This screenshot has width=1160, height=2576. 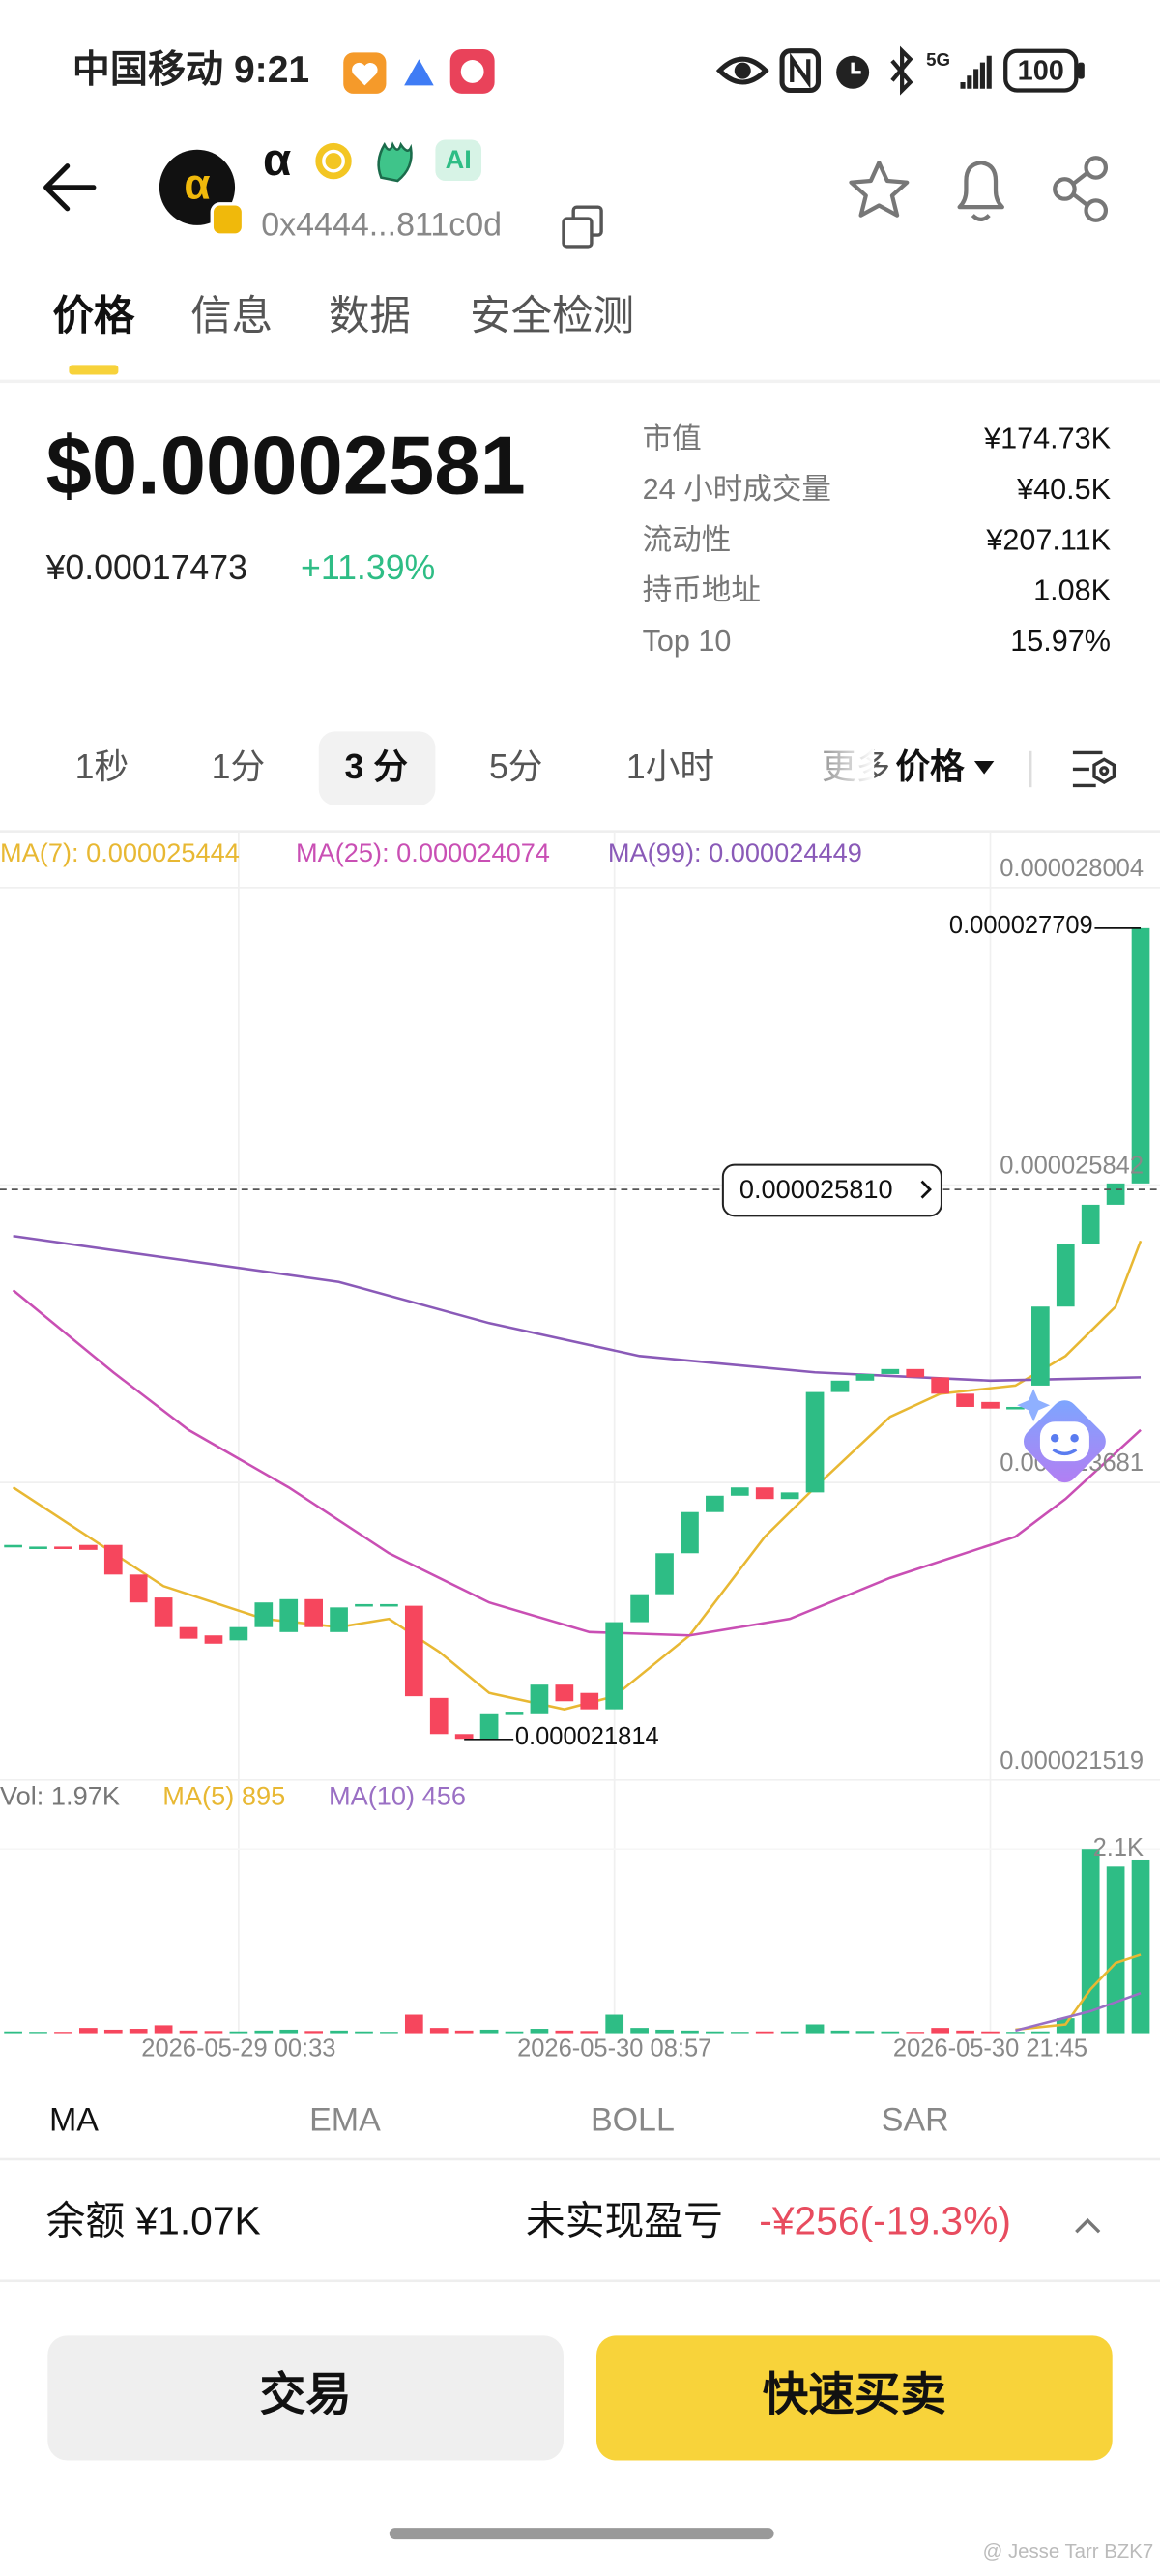 What do you see at coordinates (232, 316) in the screenshot?
I see `tab: 信息` at bounding box center [232, 316].